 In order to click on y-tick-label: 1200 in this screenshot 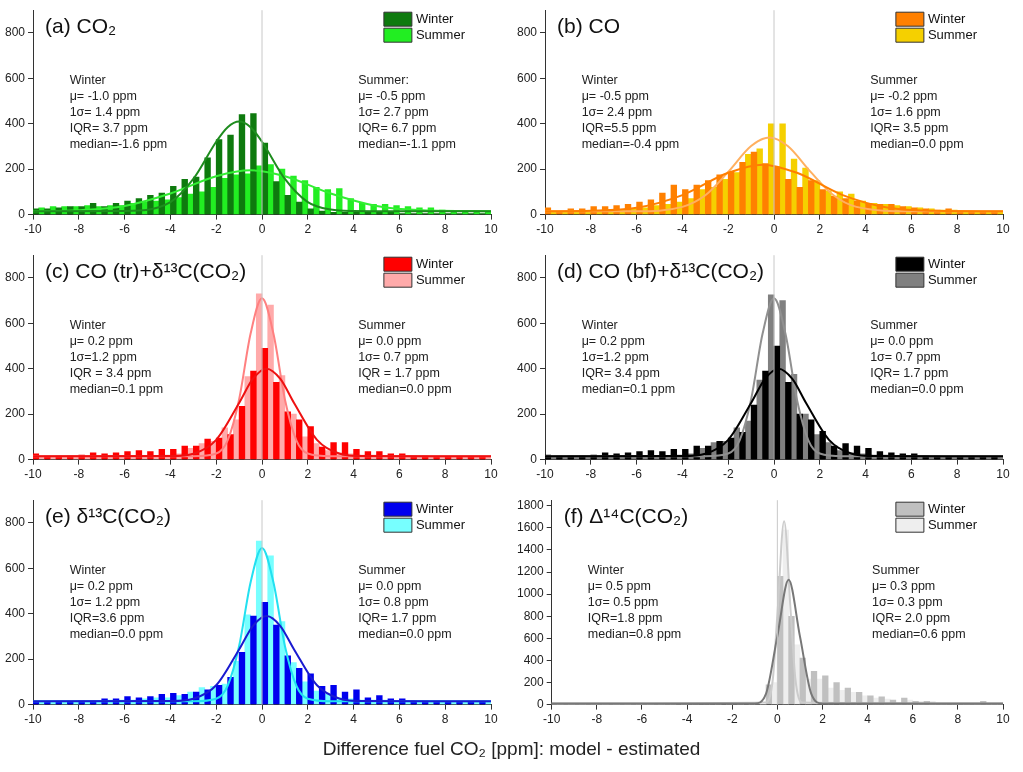, I will do `click(530, 571)`.